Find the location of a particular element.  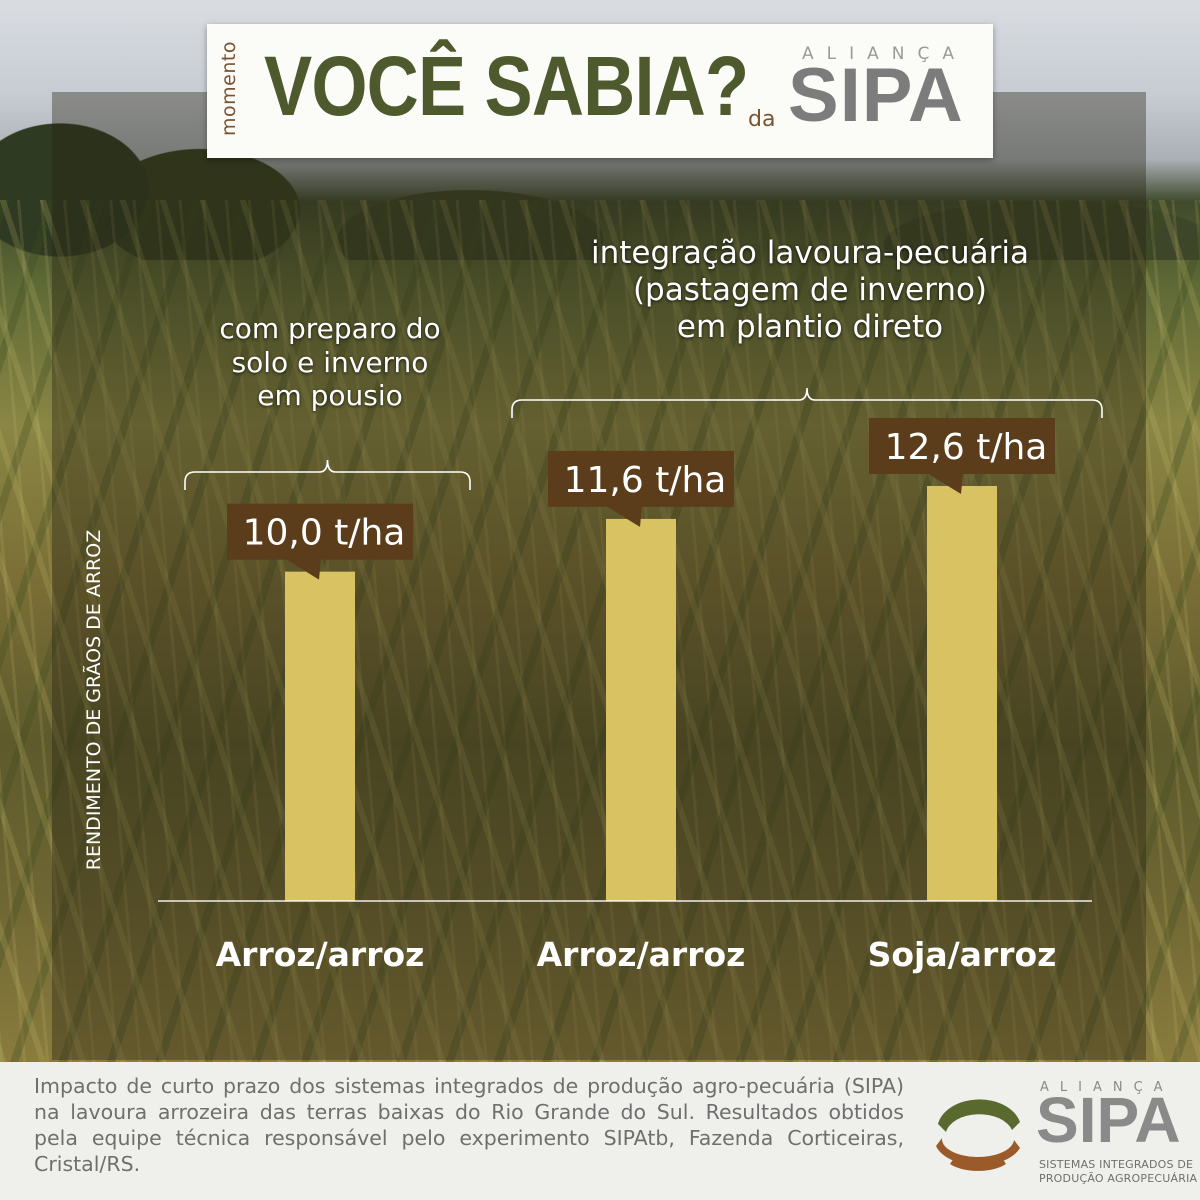

group-label-line: com preparo do is located at coordinates (330, 328).